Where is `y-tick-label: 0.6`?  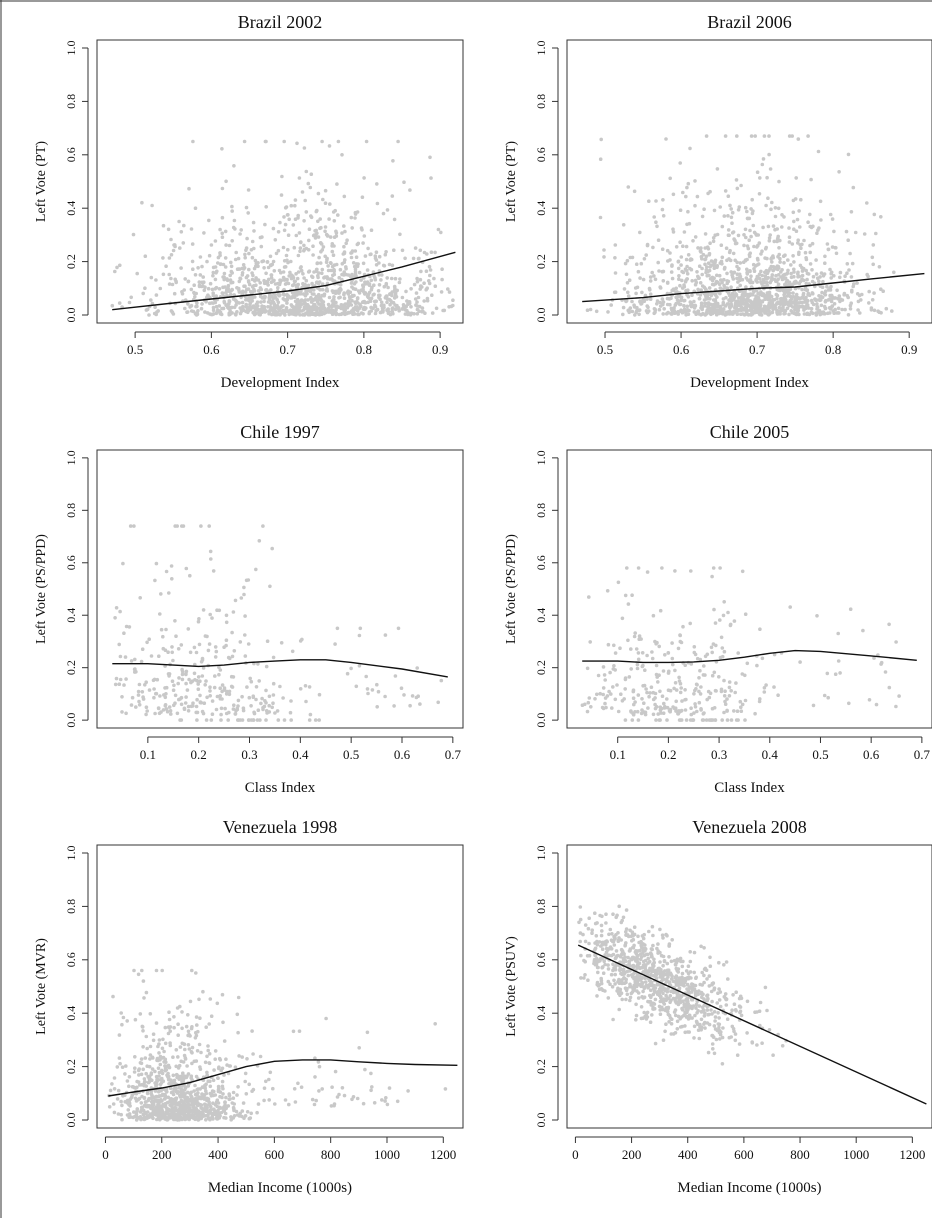 y-tick-label: 0.6 is located at coordinates (541, 562).